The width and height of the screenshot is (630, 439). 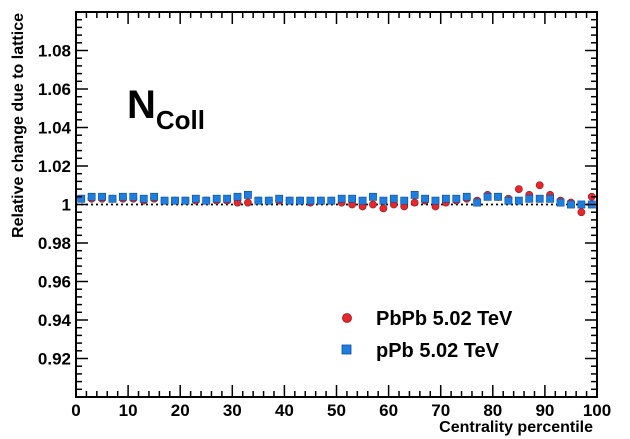 I want to click on x-tick-label: 10, so click(x=128, y=410).